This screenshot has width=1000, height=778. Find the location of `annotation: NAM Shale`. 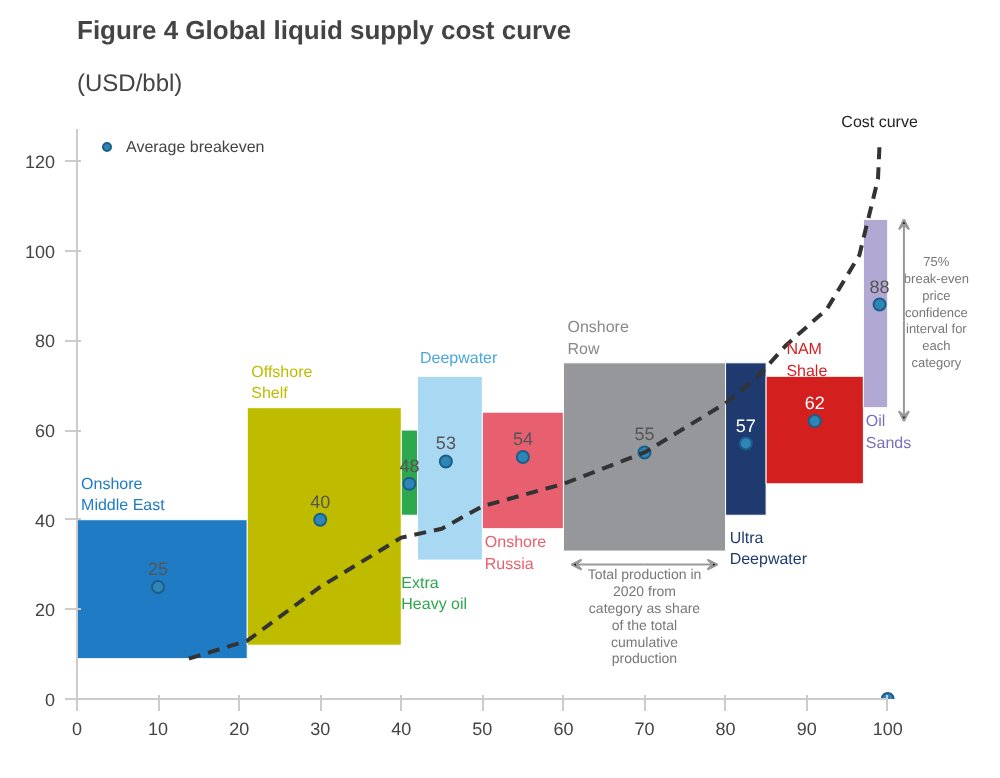

annotation: NAM Shale is located at coordinates (807, 360).